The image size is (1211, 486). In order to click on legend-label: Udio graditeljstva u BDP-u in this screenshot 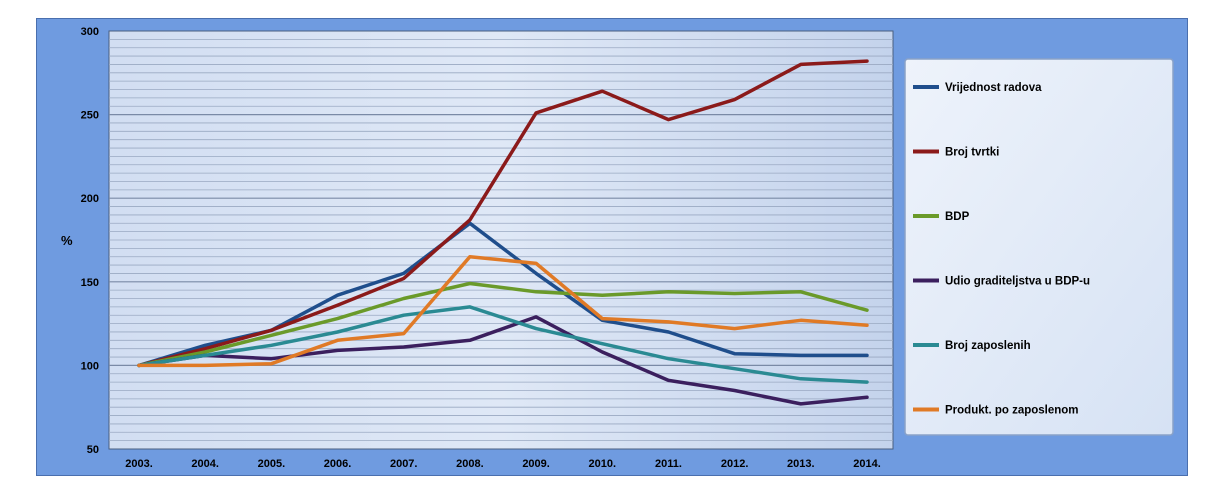, I will do `click(1017, 282)`.